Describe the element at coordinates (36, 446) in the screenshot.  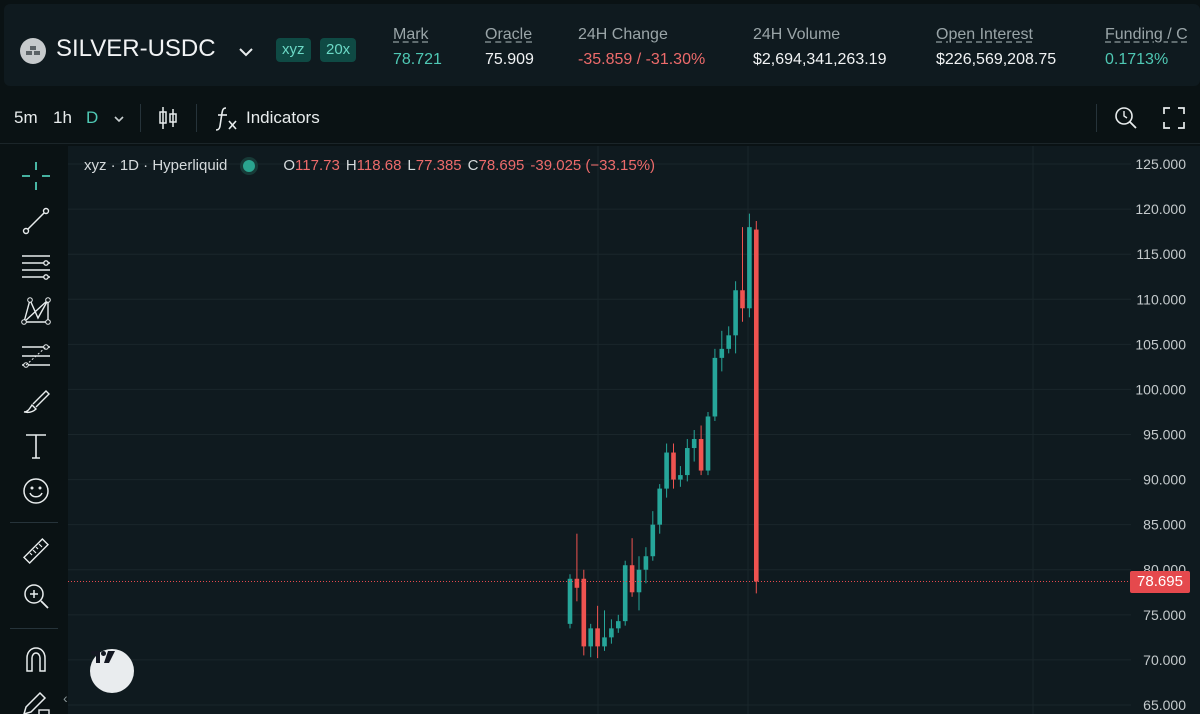
I see `text-icon` at that location.